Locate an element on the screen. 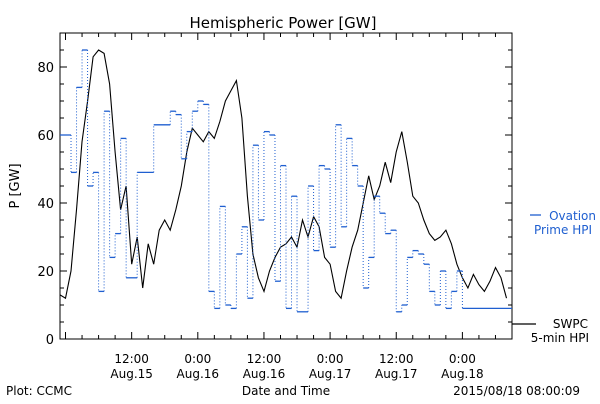 The width and height of the screenshot is (600, 404). legend-swpc-label-line2: 5-min HPI is located at coordinates (560, 338).